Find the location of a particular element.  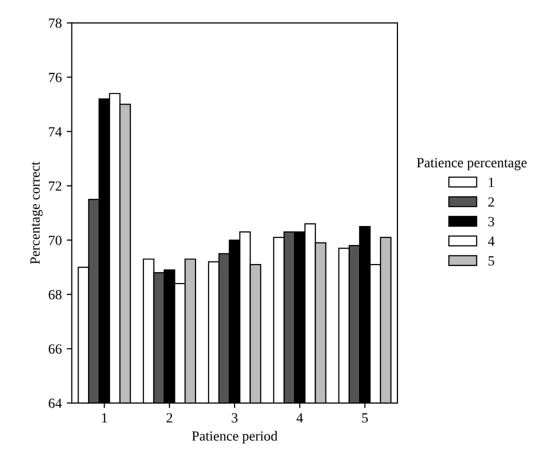

y-tick-label: 76 is located at coordinates (55, 77).